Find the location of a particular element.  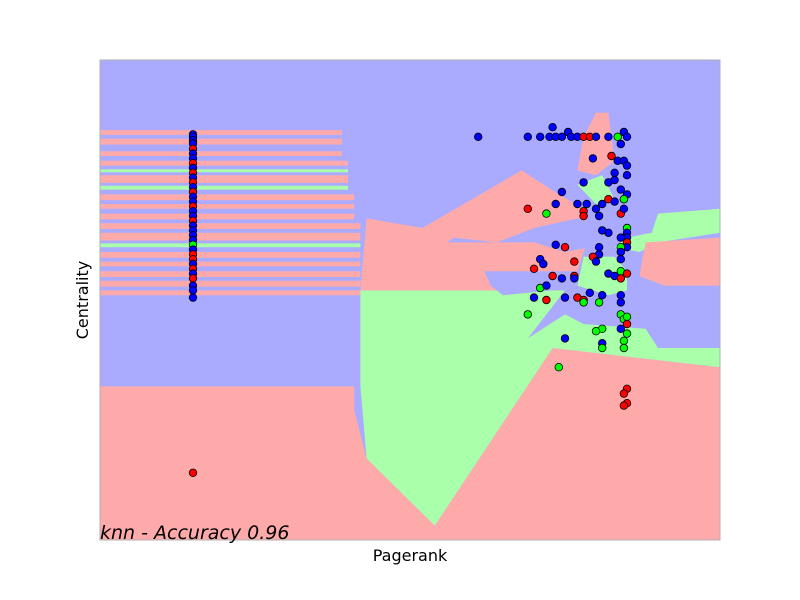

x-axis-label: Pagerank is located at coordinates (410, 555).